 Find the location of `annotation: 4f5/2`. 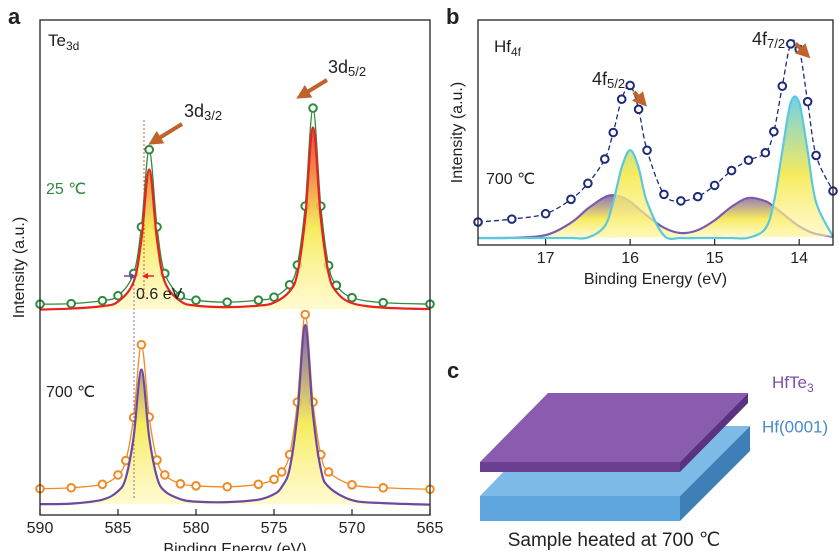

annotation: 4f5/2 is located at coordinates (608, 80).